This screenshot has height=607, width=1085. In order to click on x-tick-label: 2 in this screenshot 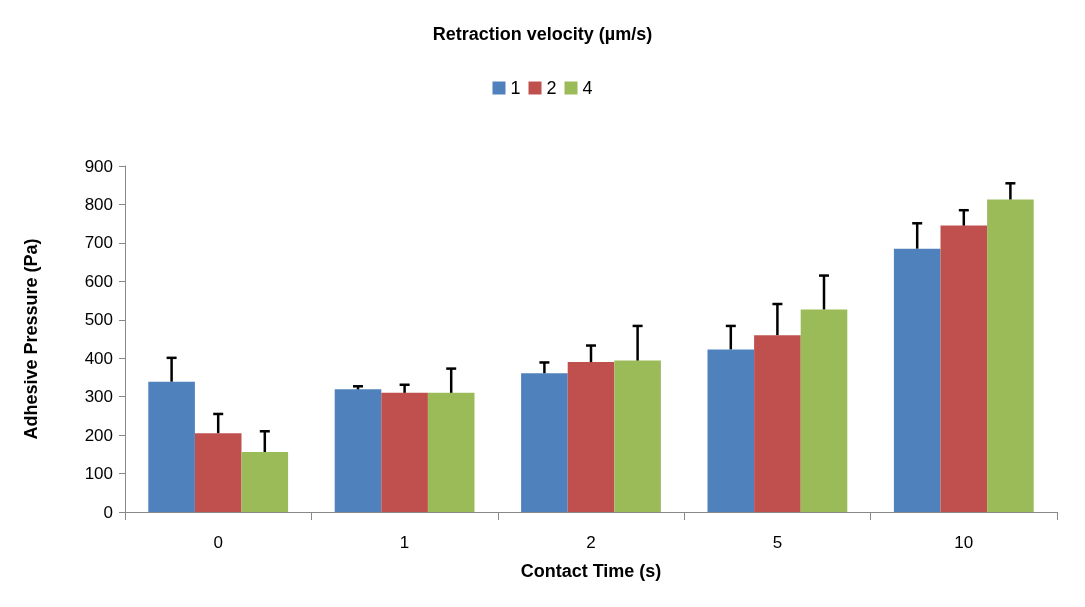, I will do `click(591, 542)`.